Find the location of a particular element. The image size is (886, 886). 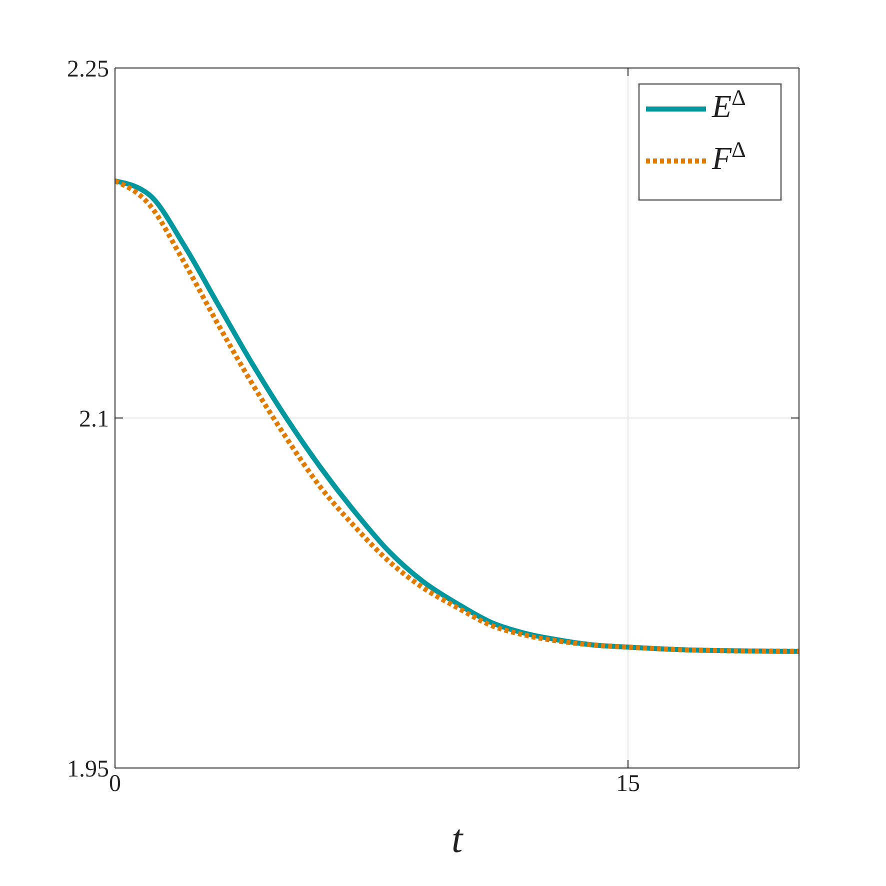

legend-label: E$^{Δ}$ is located at coordinates (728, 104).